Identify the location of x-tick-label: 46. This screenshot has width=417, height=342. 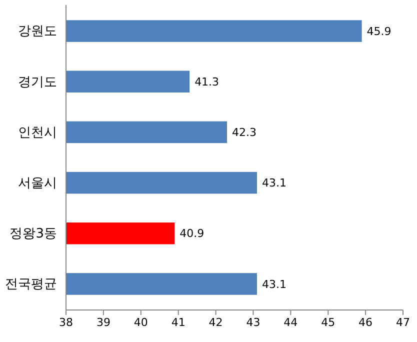
(365, 322).